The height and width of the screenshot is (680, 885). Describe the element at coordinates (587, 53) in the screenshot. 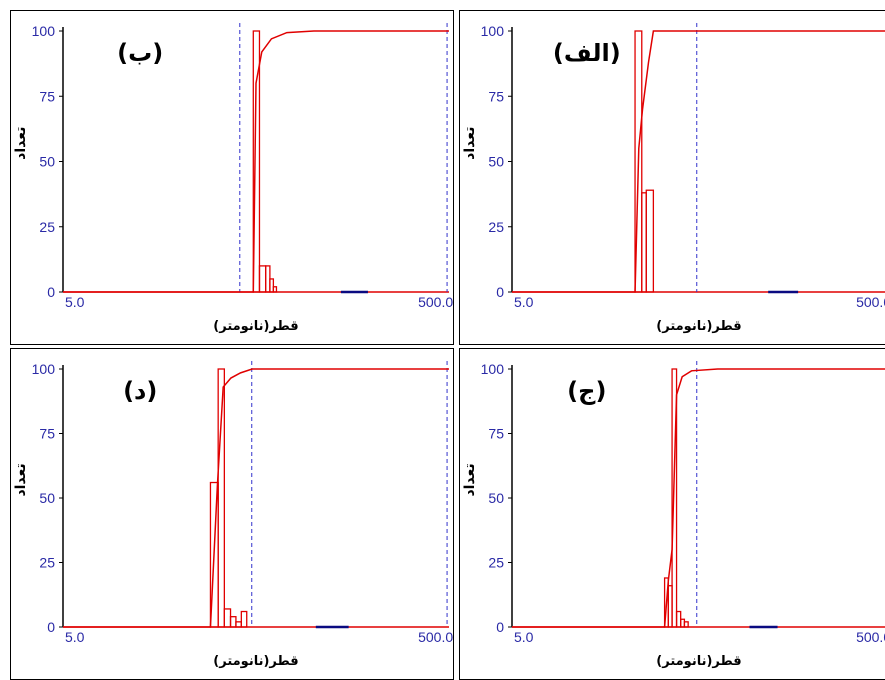

I see `panel-label: (الف)` at that location.